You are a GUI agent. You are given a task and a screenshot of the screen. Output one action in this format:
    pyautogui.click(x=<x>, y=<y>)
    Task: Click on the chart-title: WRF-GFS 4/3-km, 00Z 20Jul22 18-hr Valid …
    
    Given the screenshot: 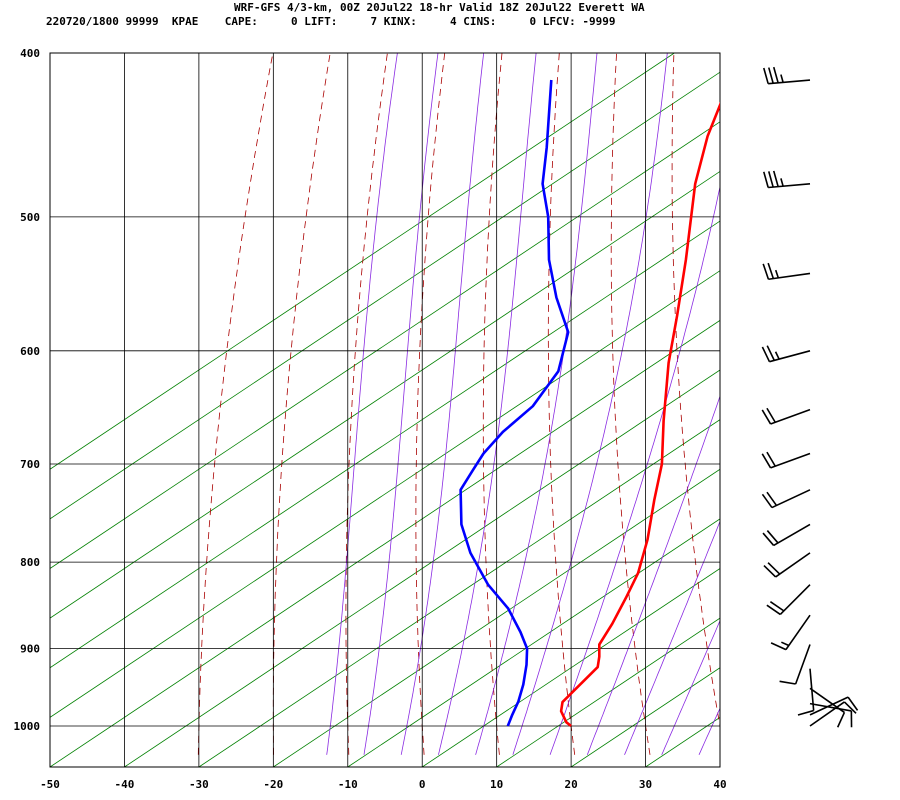 What is the action you would take?
    pyautogui.click(x=439, y=7)
    